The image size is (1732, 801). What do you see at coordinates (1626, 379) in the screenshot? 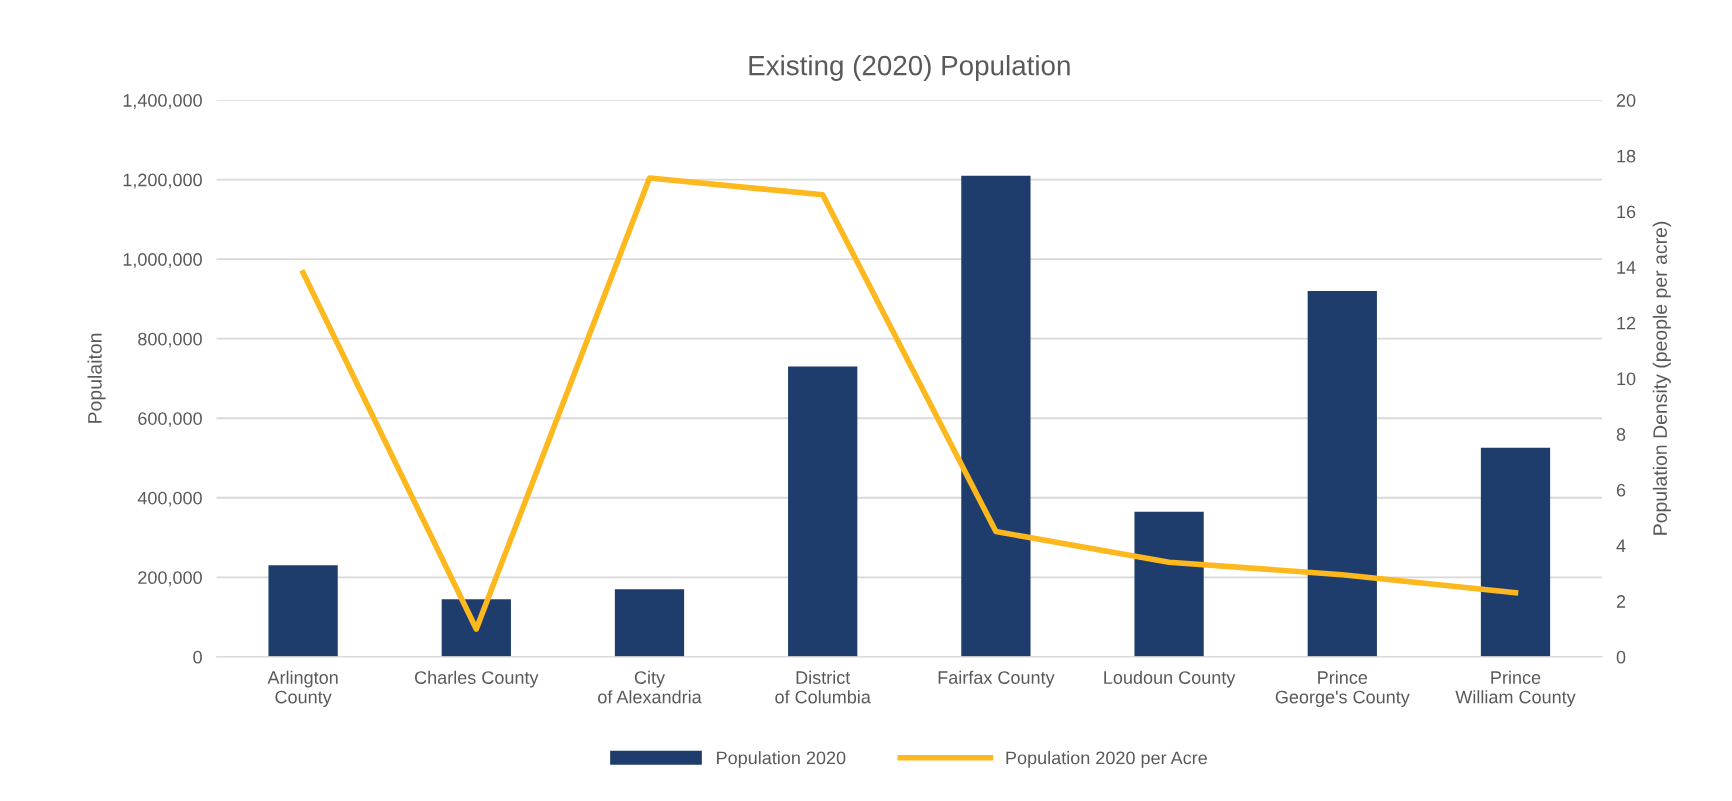
I see `y2-tick-label: 10` at bounding box center [1626, 379].